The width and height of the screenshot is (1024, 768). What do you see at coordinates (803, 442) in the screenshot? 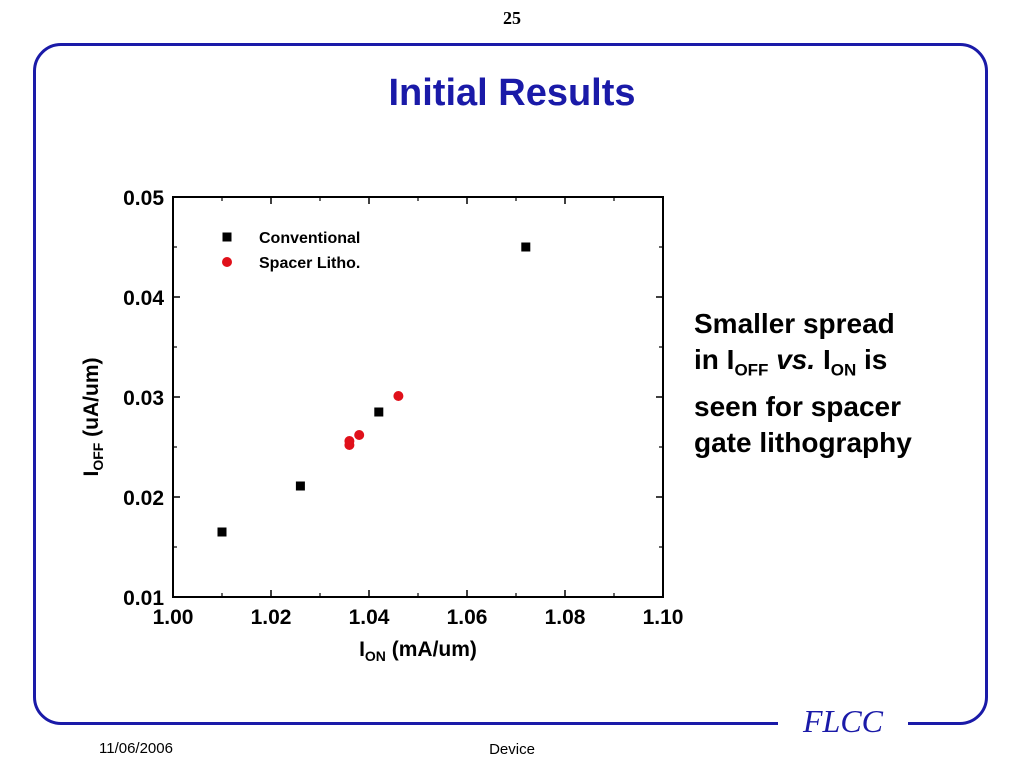
I see `side-text-line-4: gate lithography` at bounding box center [803, 442].